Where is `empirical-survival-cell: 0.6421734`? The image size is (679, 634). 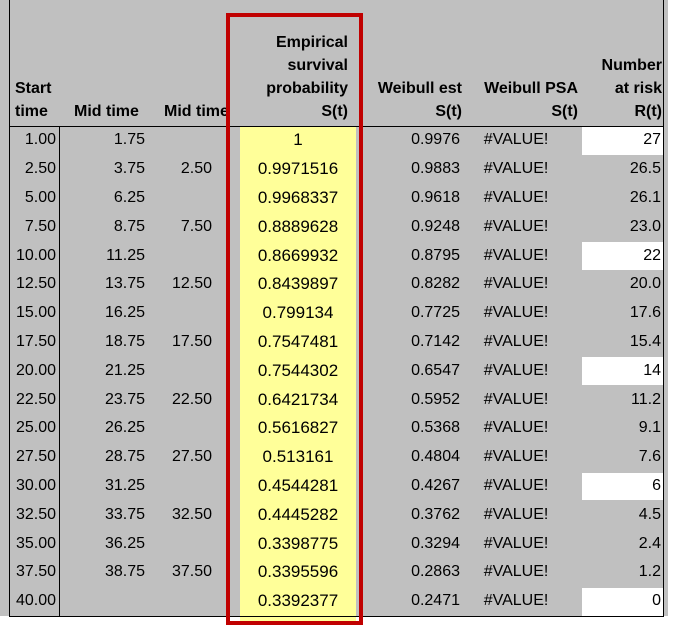
empirical-survival-cell: 0.6421734 is located at coordinates (298, 399).